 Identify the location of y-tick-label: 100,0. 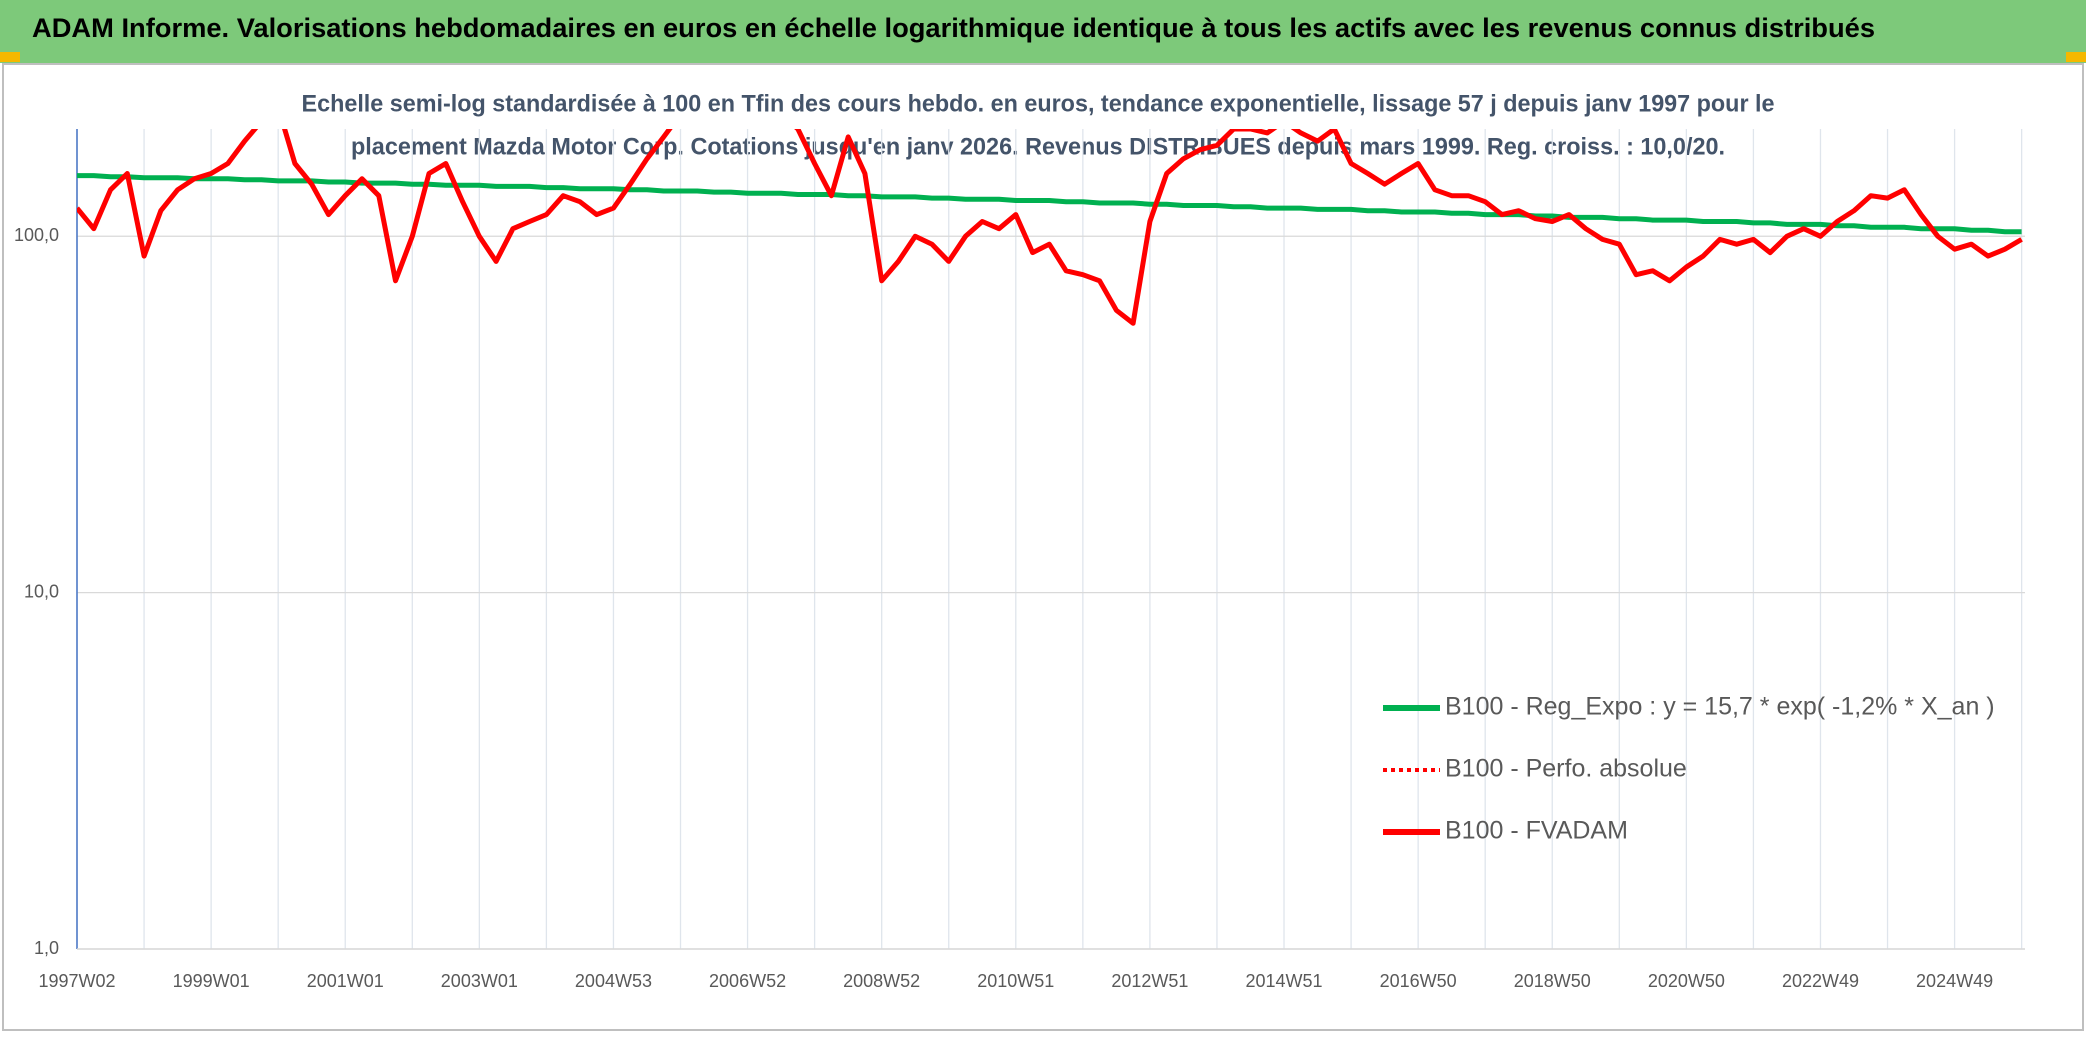
(36, 235).